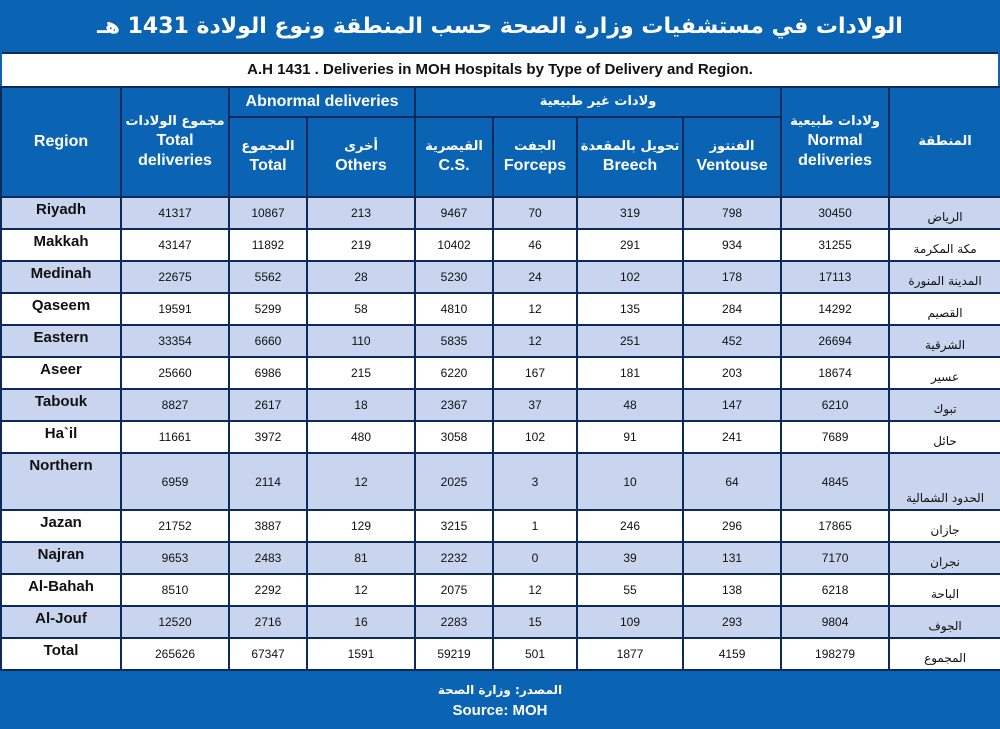  What do you see at coordinates (535, 165) in the screenshot?
I see `header-forceps-en: Forceps` at bounding box center [535, 165].